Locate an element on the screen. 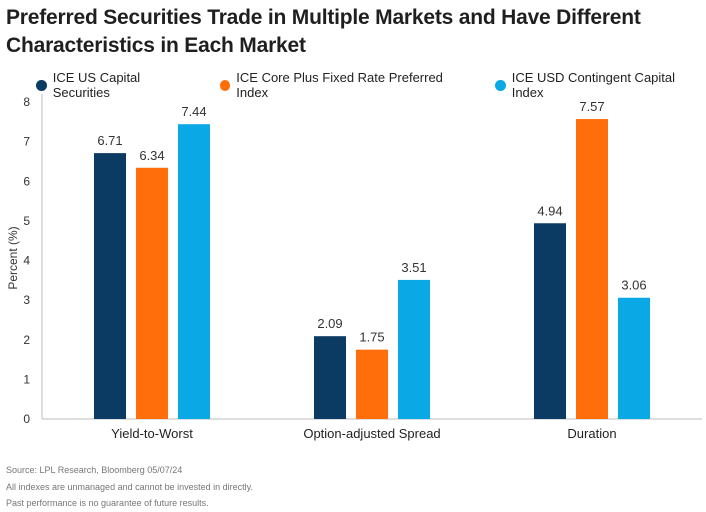  legend-label-series-2: ICE USD Contingent Capital Index is located at coordinates (593, 85).